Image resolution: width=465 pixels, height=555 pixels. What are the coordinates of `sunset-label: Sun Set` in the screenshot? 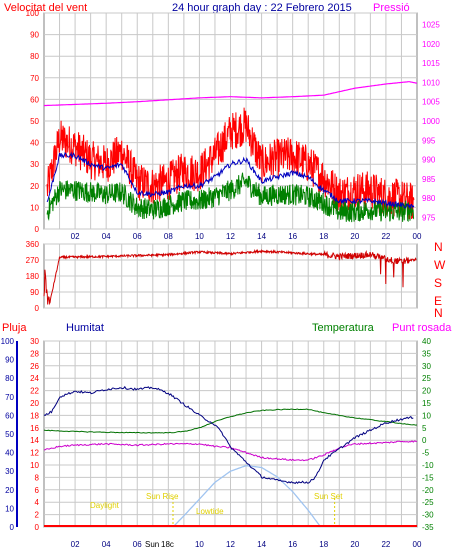 It's located at (328, 496).